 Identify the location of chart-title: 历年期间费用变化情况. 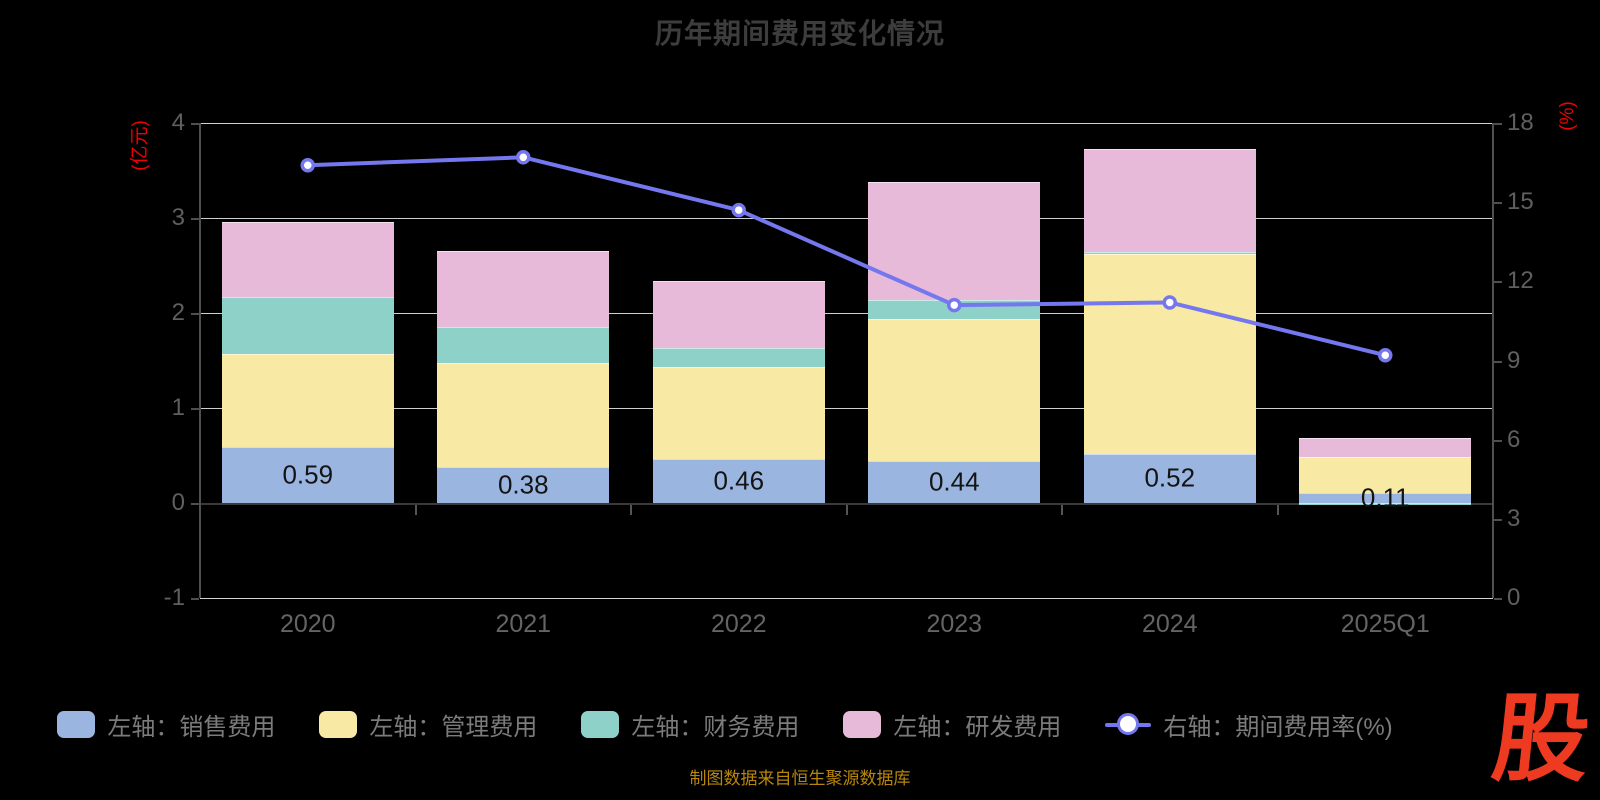
(799, 33).